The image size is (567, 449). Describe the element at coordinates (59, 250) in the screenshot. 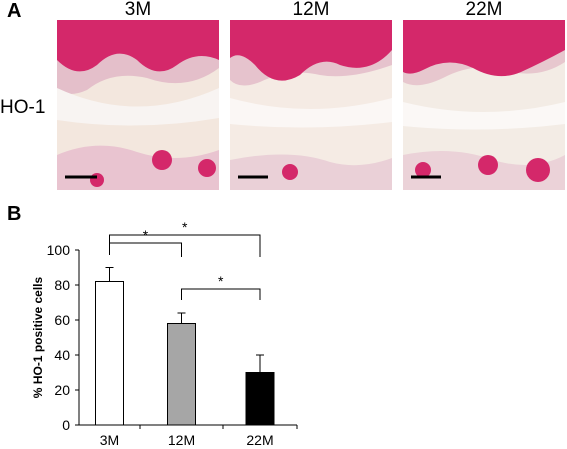

I see `y-tick-label: 100` at that location.